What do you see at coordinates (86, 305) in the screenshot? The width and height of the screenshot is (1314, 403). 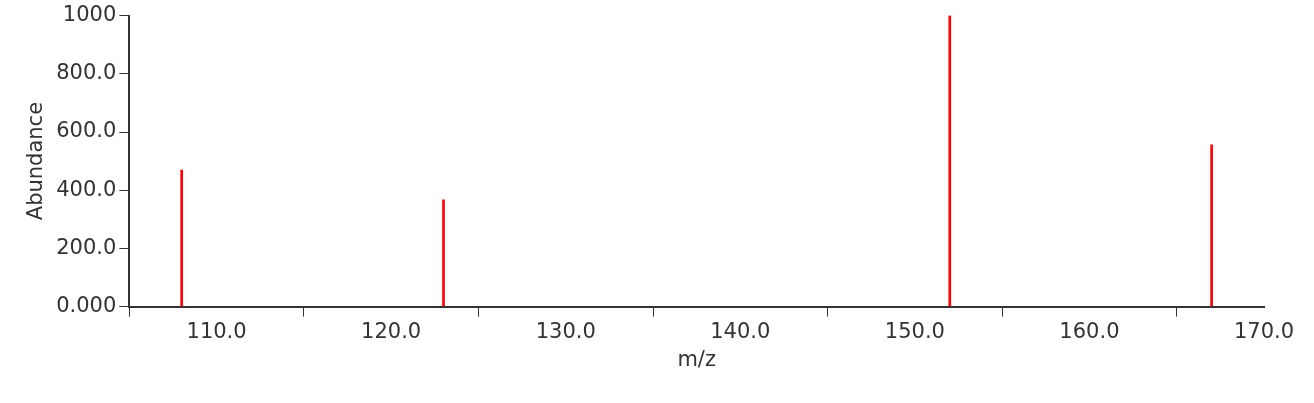 I see `y-tick-label: 0.000` at bounding box center [86, 305].